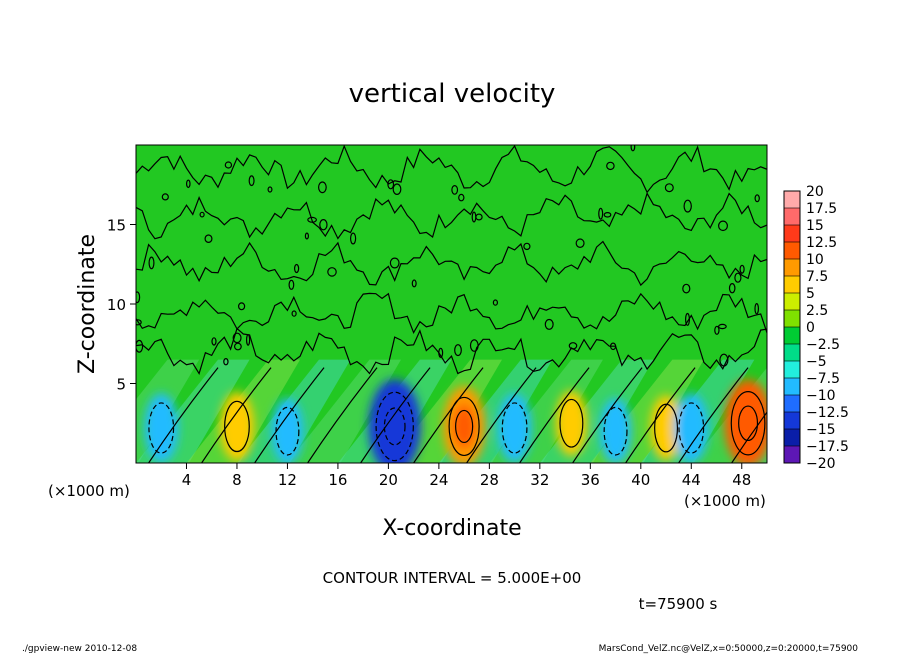 This screenshot has height=654, width=904. What do you see at coordinates (116, 305) in the screenshot?
I see `y-tick-label: 10` at bounding box center [116, 305].